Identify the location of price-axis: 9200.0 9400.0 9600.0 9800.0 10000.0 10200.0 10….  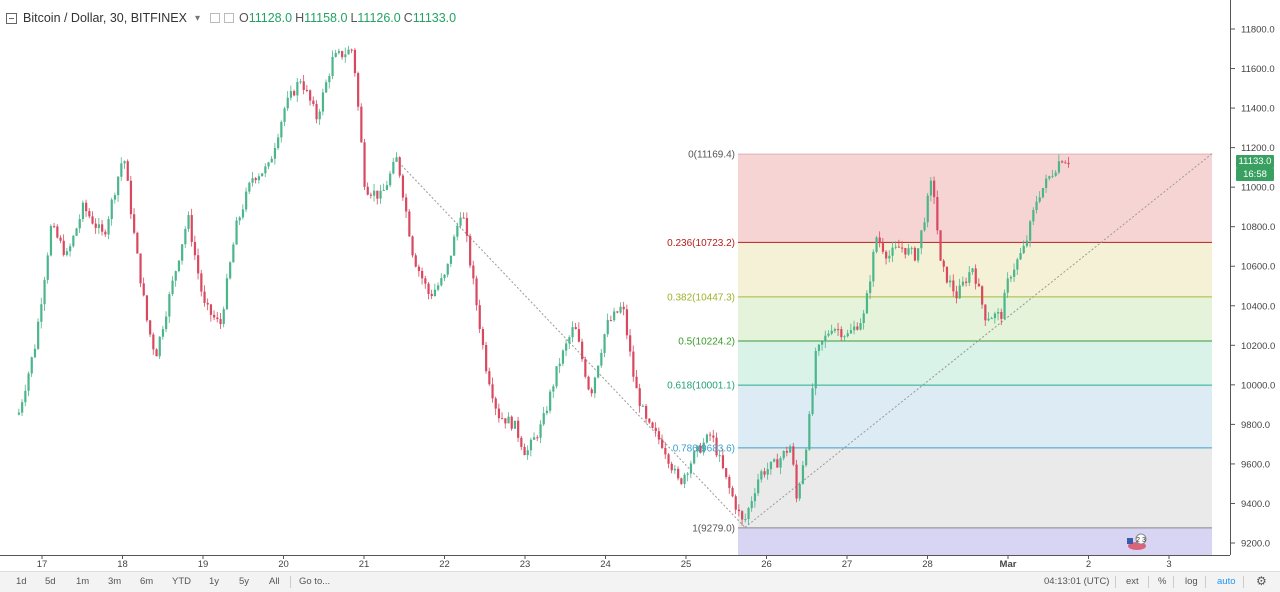
(1252, 287).